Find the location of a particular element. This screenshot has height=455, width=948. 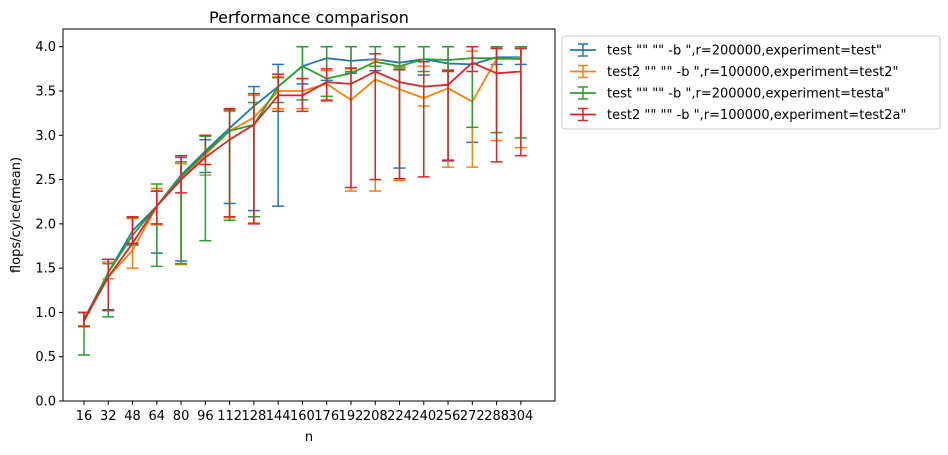

x-tick-label: 240 is located at coordinates (423, 416).